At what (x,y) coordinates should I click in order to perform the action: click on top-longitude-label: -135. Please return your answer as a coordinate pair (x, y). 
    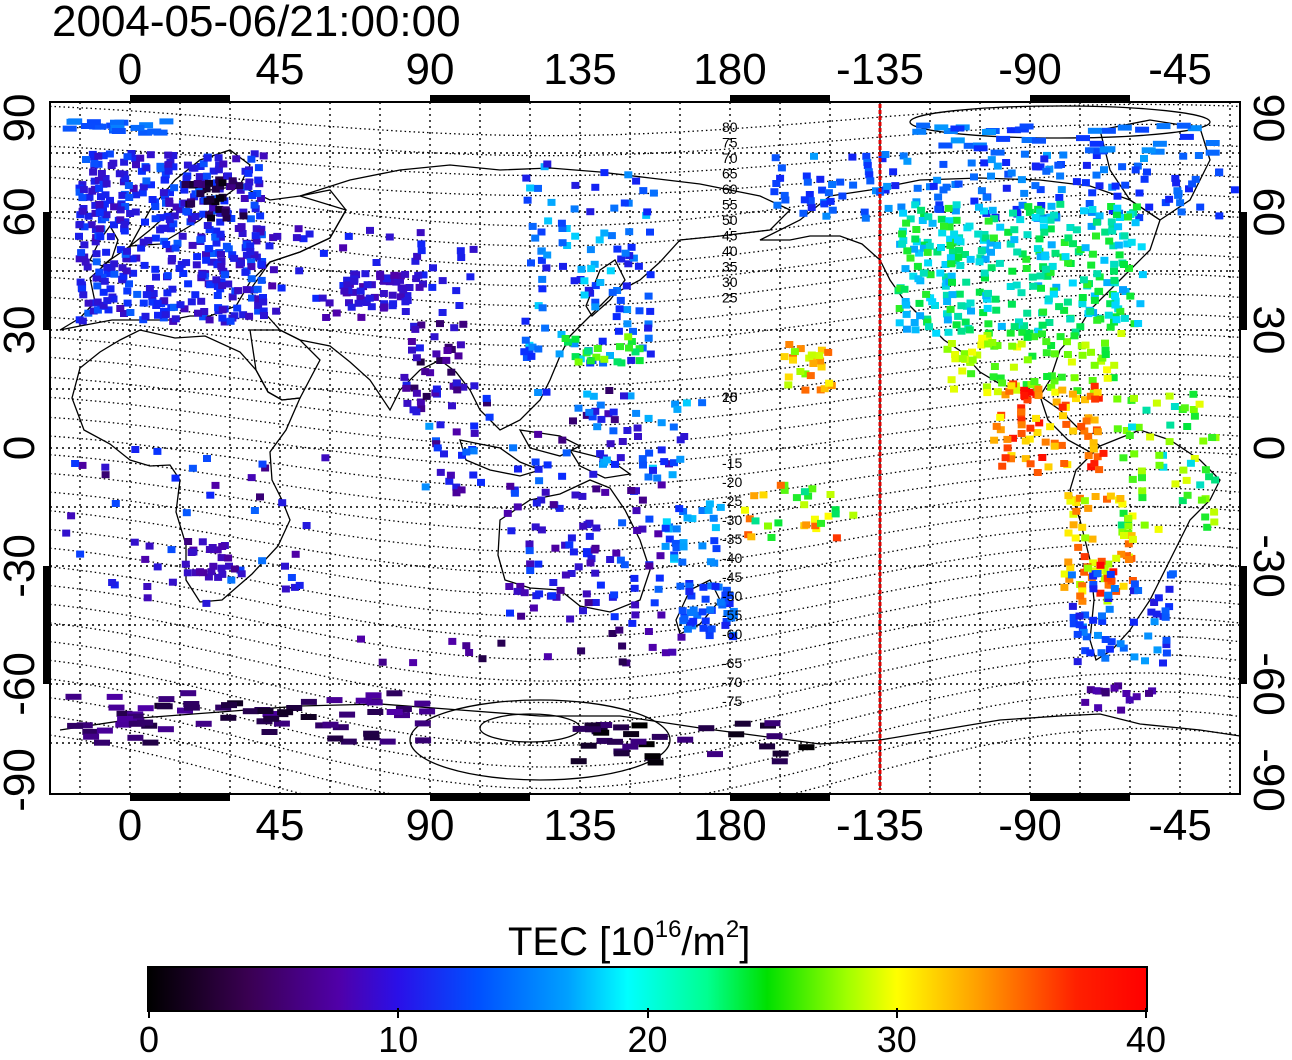
    Looking at the image, I should click on (880, 69).